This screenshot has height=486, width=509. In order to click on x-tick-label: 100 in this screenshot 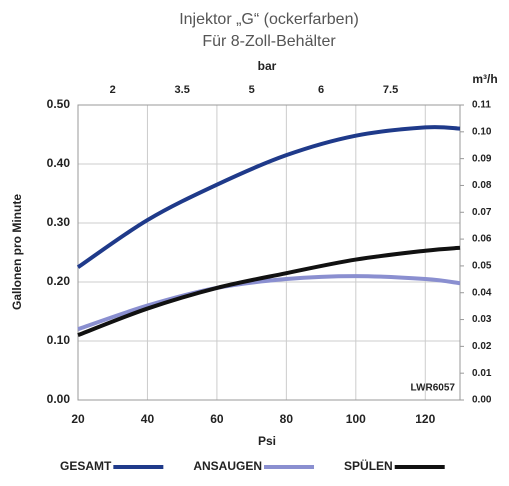, I will do `click(356, 419)`.